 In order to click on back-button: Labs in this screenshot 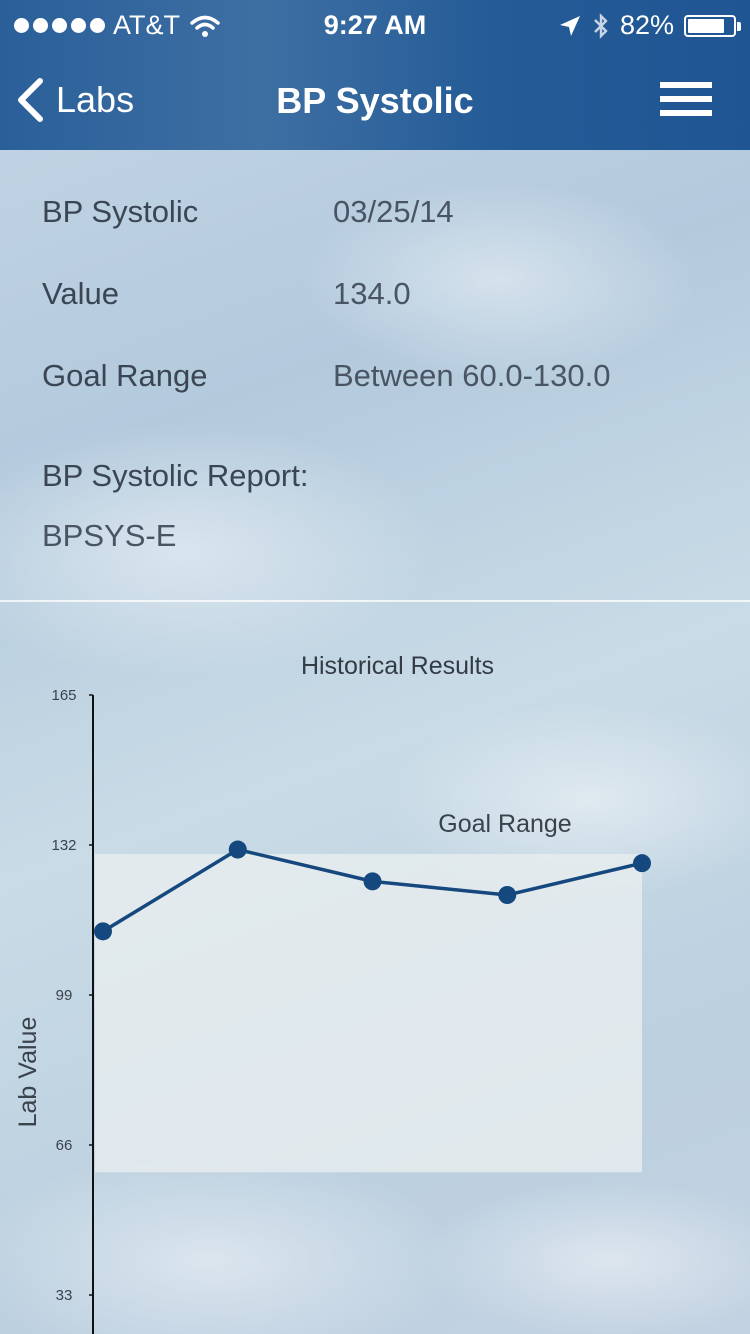, I will do `click(75, 100)`.